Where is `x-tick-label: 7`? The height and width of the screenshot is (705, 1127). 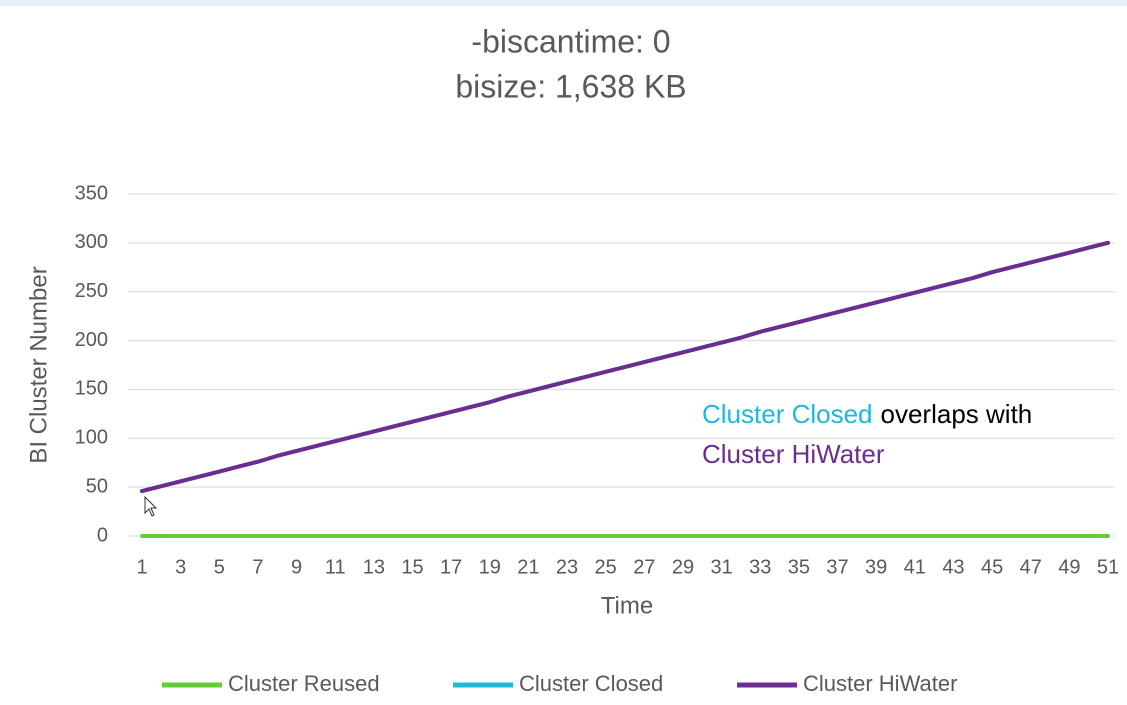
x-tick-label: 7 is located at coordinates (257, 567).